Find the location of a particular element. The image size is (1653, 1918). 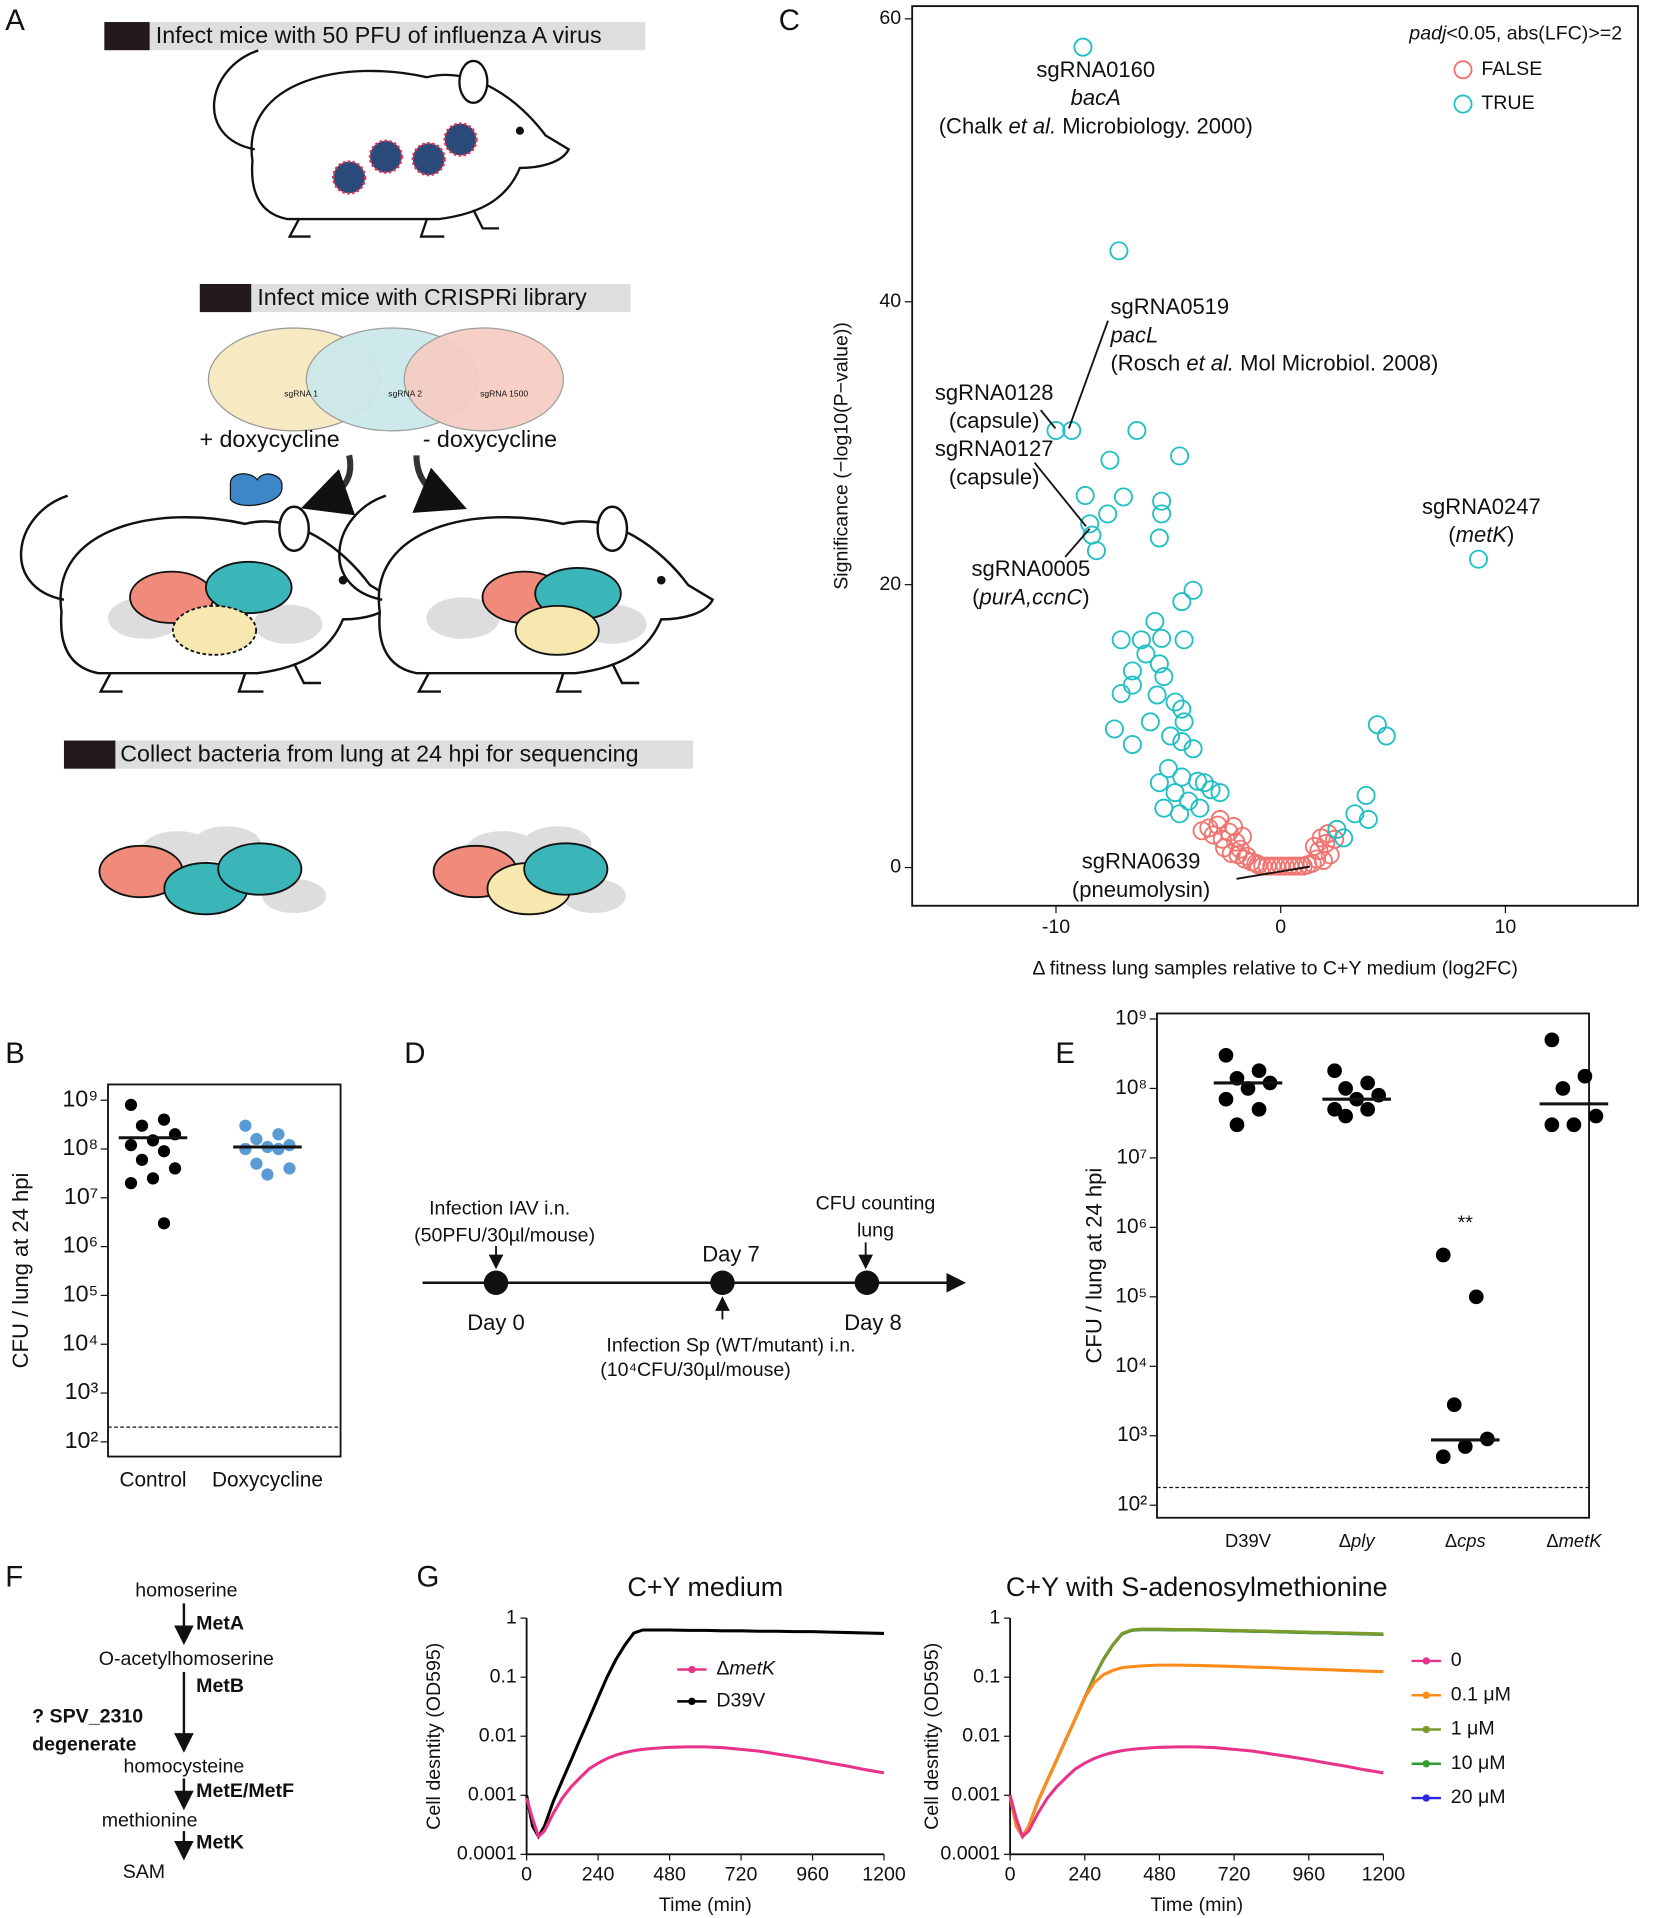

y-axis-label: Significance (−log10(P−value)) is located at coordinates (842, 456).